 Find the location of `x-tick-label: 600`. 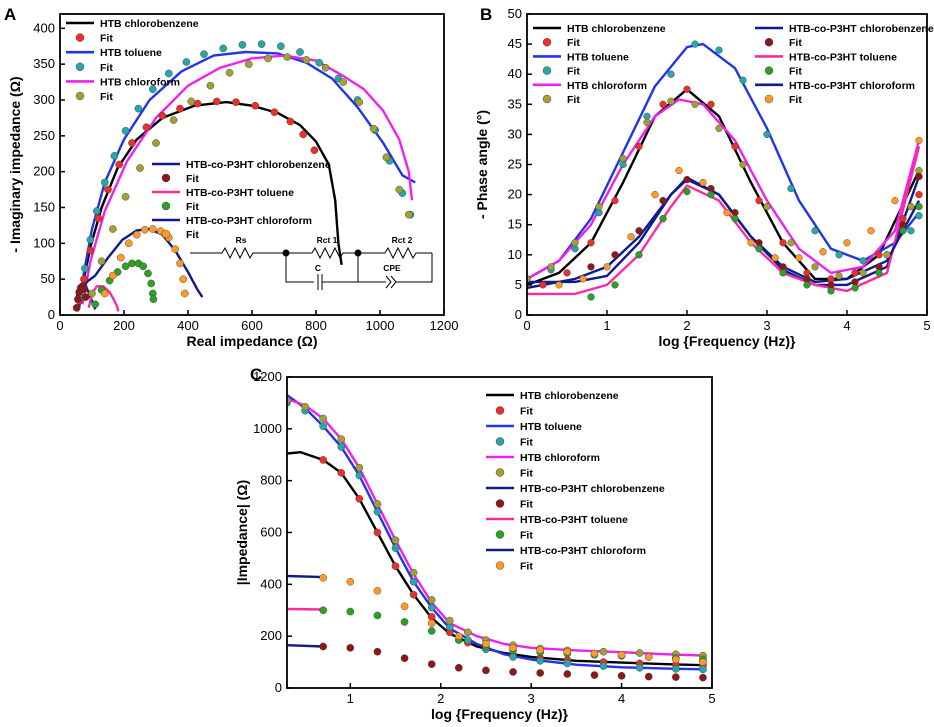

x-tick-label: 600 is located at coordinates (252, 325).